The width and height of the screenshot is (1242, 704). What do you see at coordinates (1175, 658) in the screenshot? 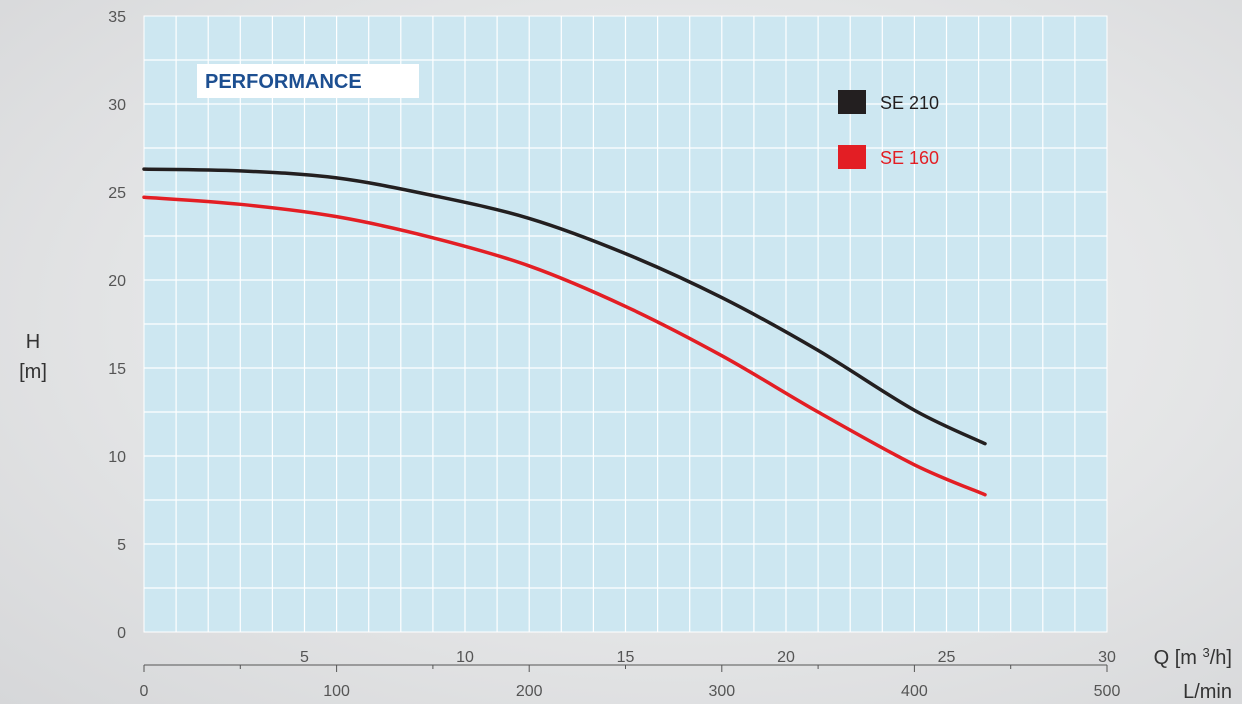
I see `x-axis-label-q: Q [m` at bounding box center [1175, 658].